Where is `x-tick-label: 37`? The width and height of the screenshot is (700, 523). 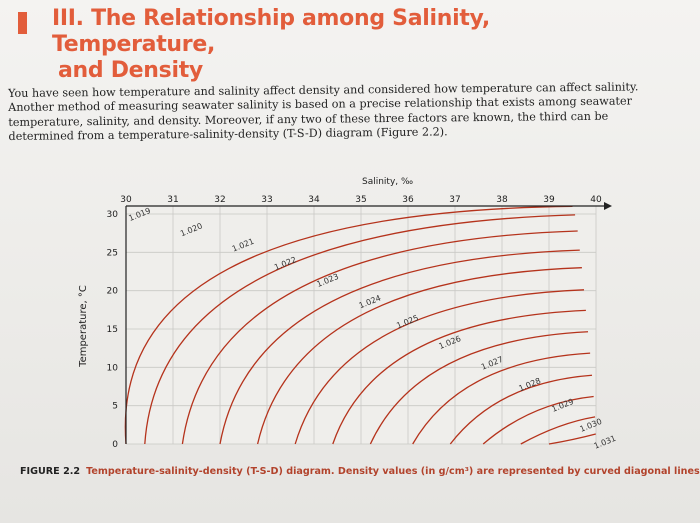
x-tick-label: 37 is located at coordinates (454, 200).